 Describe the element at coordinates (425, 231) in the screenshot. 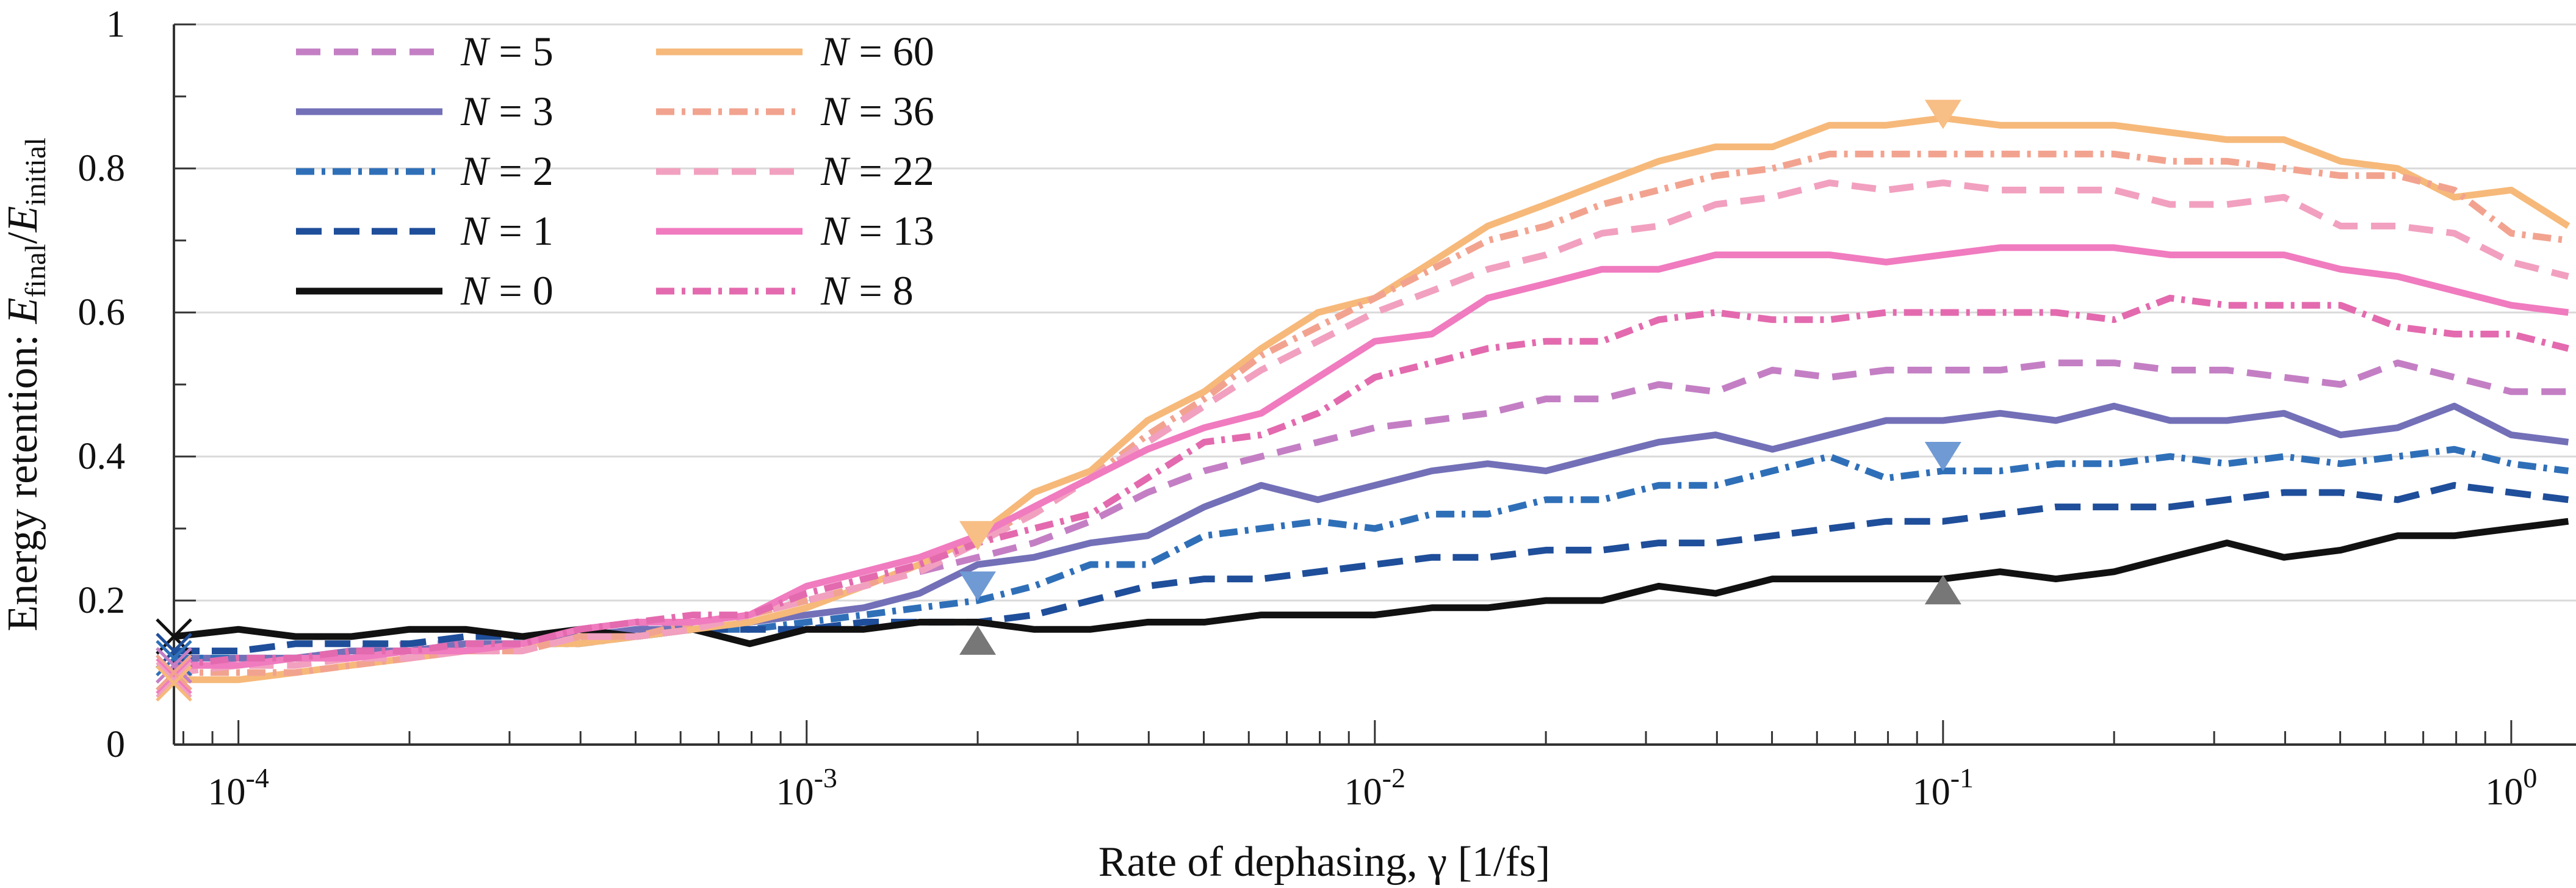

I see `legend-item-n1: N = 1` at that location.